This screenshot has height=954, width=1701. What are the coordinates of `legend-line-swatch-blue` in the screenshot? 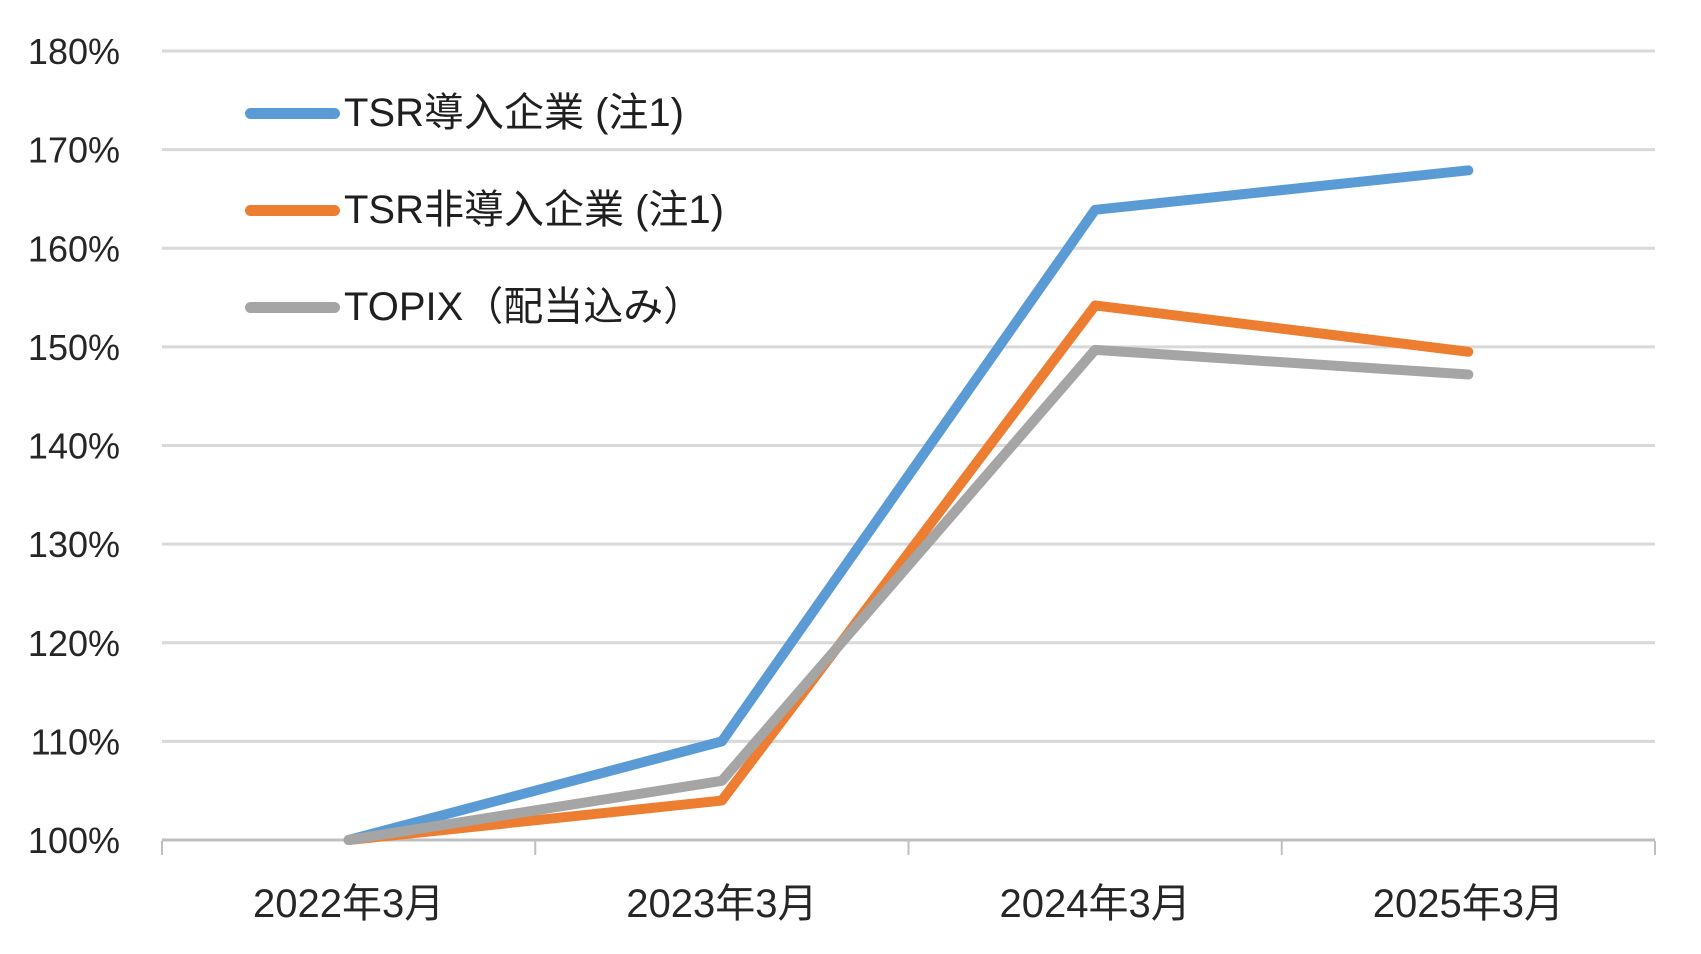 It's located at (292, 113).